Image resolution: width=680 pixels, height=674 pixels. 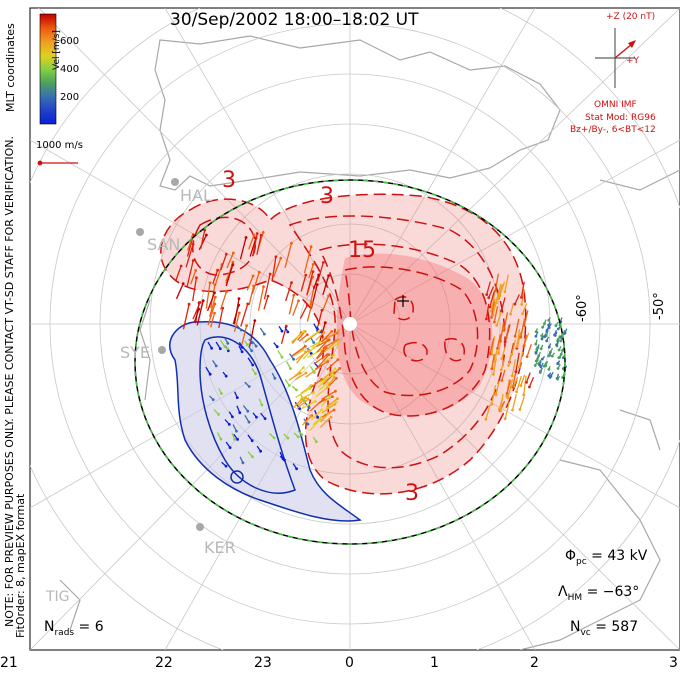 What do you see at coordinates (534, 663) in the screenshot?
I see `mlt-label-2: 2` at bounding box center [534, 663].